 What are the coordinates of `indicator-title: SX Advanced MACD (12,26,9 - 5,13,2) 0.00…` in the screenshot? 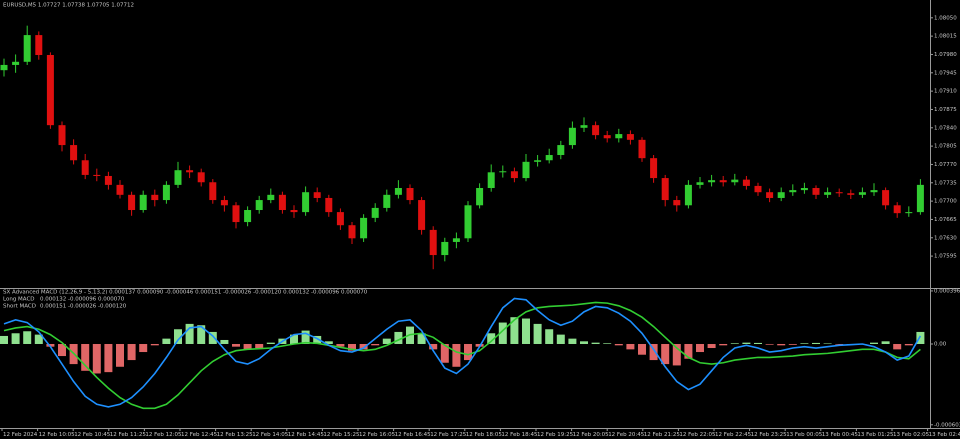 It's located at (185, 293).